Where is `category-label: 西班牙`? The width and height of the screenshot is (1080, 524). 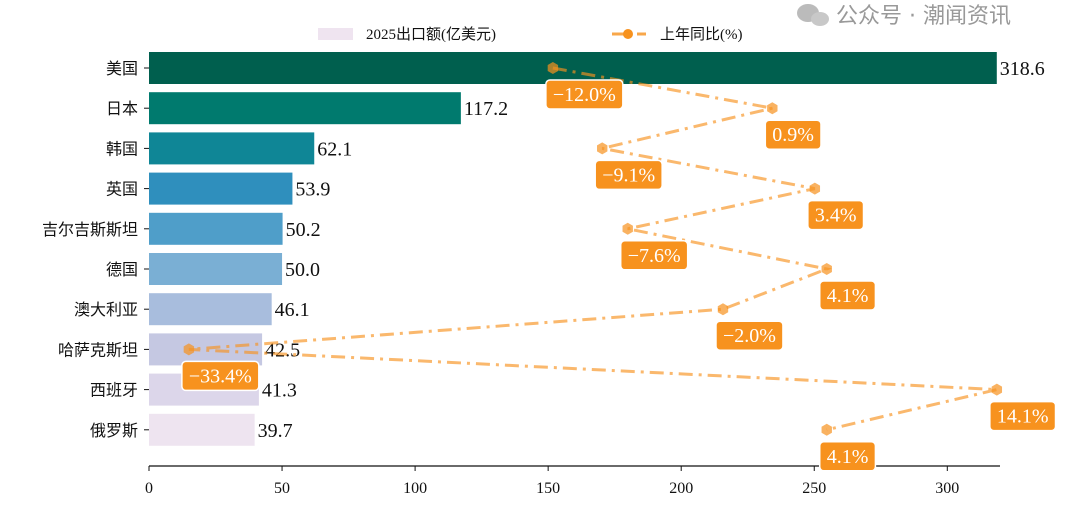
category-label: 西班牙 is located at coordinates (114, 391).